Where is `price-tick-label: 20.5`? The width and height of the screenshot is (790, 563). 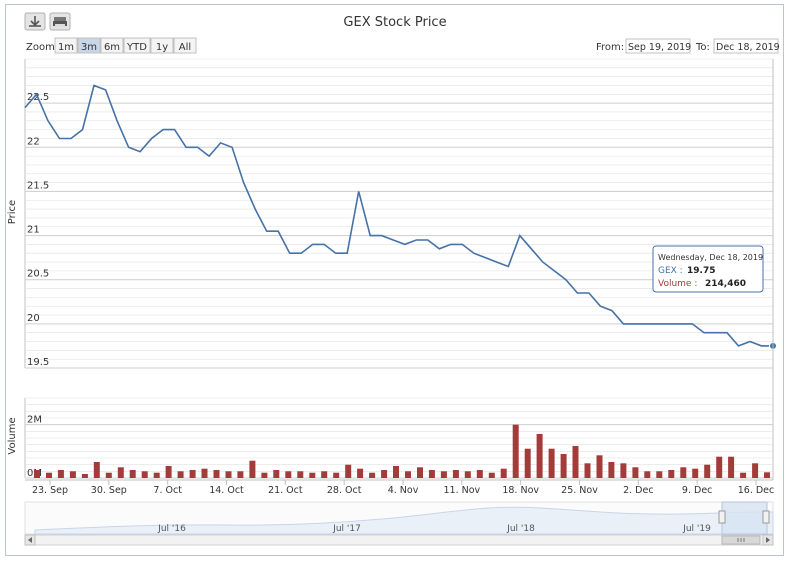
price-tick-label: 20.5 is located at coordinates (38, 274).